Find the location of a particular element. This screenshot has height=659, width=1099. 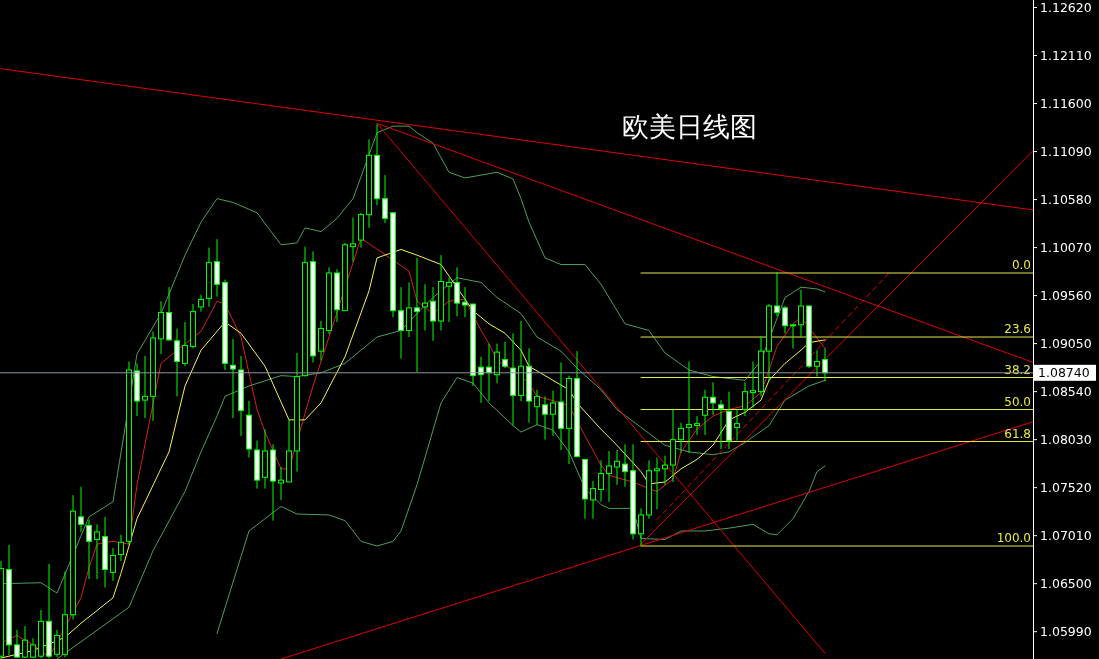

series-label: 100.0 is located at coordinates (1013, 538).